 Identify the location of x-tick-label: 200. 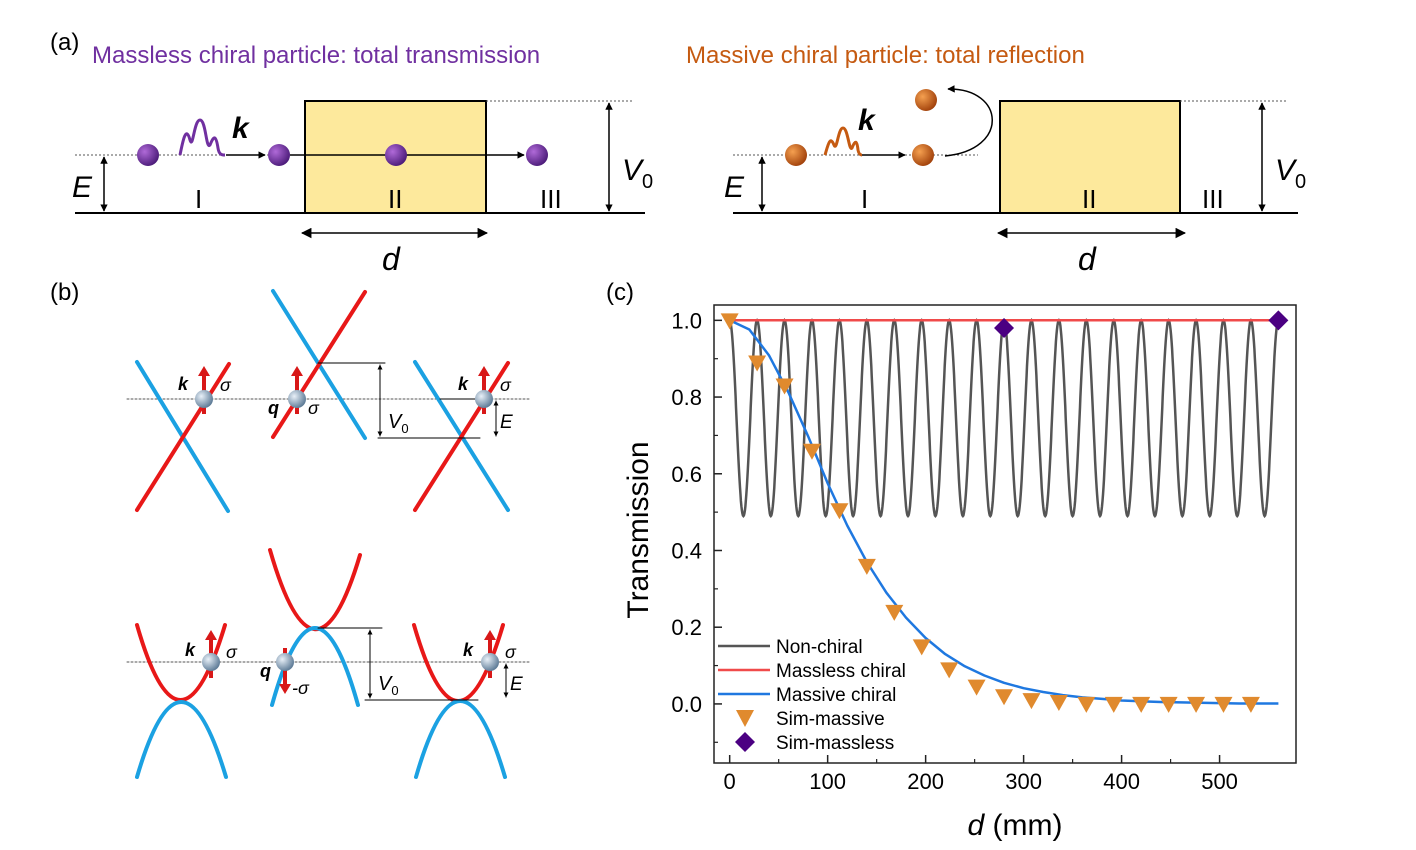
(925, 781).